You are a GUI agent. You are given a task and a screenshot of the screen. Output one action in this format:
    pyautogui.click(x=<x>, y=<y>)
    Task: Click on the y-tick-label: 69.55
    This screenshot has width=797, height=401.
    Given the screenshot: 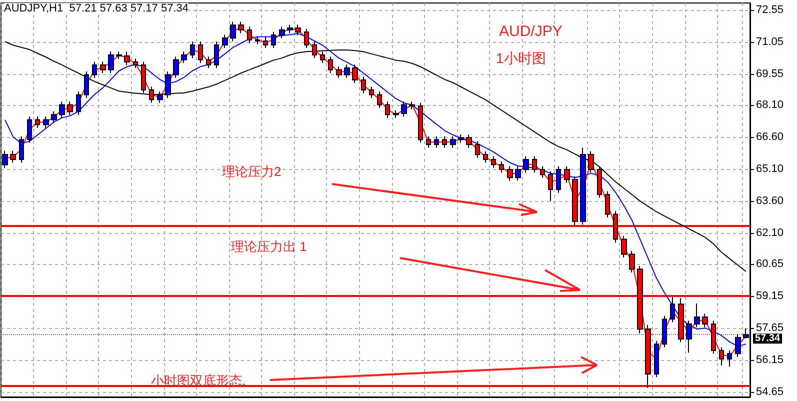 What is the action you would take?
    pyautogui.click(x=770, y=74)
    